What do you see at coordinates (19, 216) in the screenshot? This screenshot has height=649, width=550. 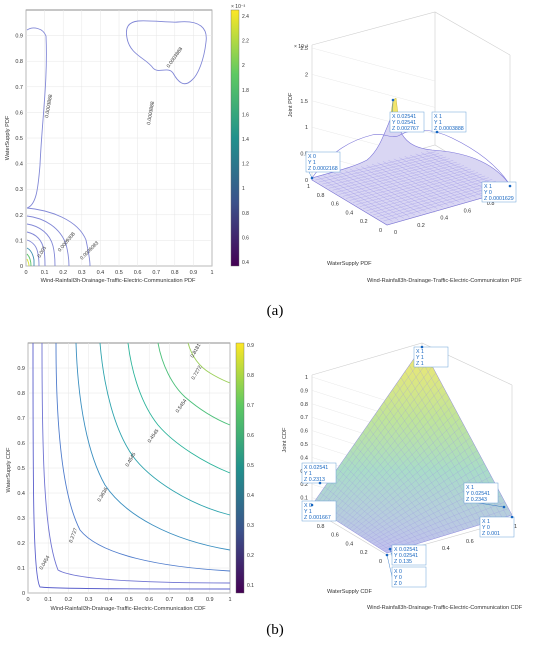 I see `contour-a-ytick: 0.2` at bounding box center [19, 216].